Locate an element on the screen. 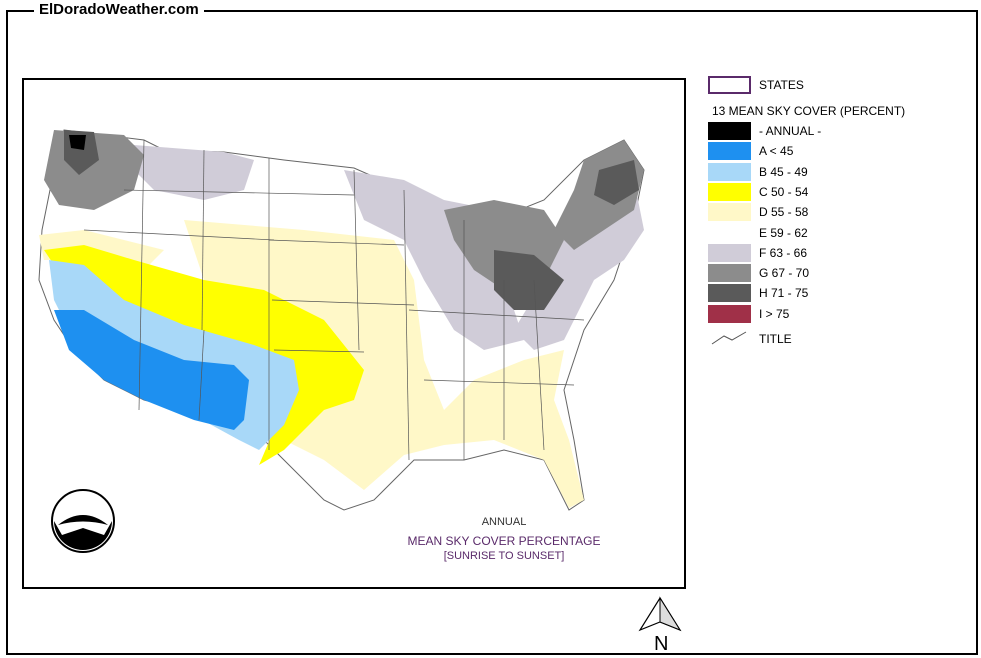 This screenshot has width=981, height=658. legend-item: E 59 - 62 is located at coordinates (758, 232).